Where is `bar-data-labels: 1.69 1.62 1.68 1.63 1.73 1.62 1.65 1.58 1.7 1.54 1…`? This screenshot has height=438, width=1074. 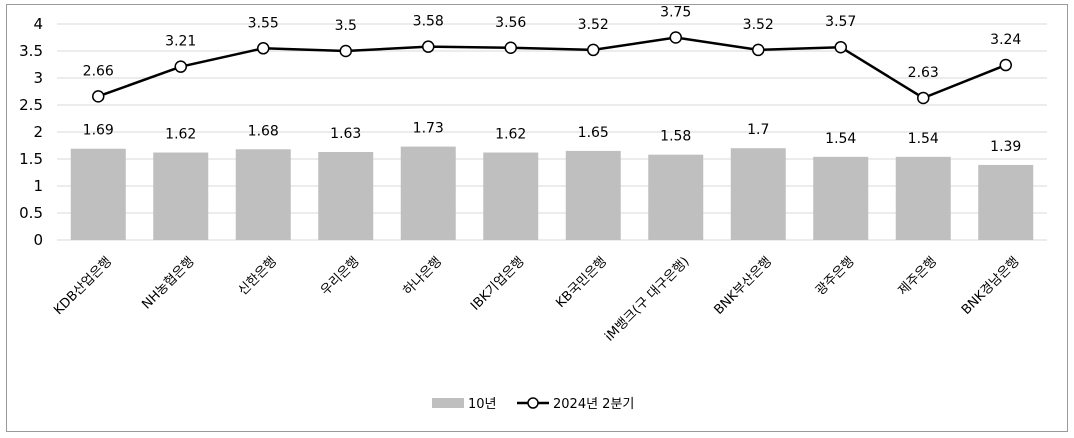
bar-data-labels: 1.69 1.62 1.68 1.63 1.73 1.62 1.65 1.58 1.7 1.54 1… is located at coordinates (552, 138).